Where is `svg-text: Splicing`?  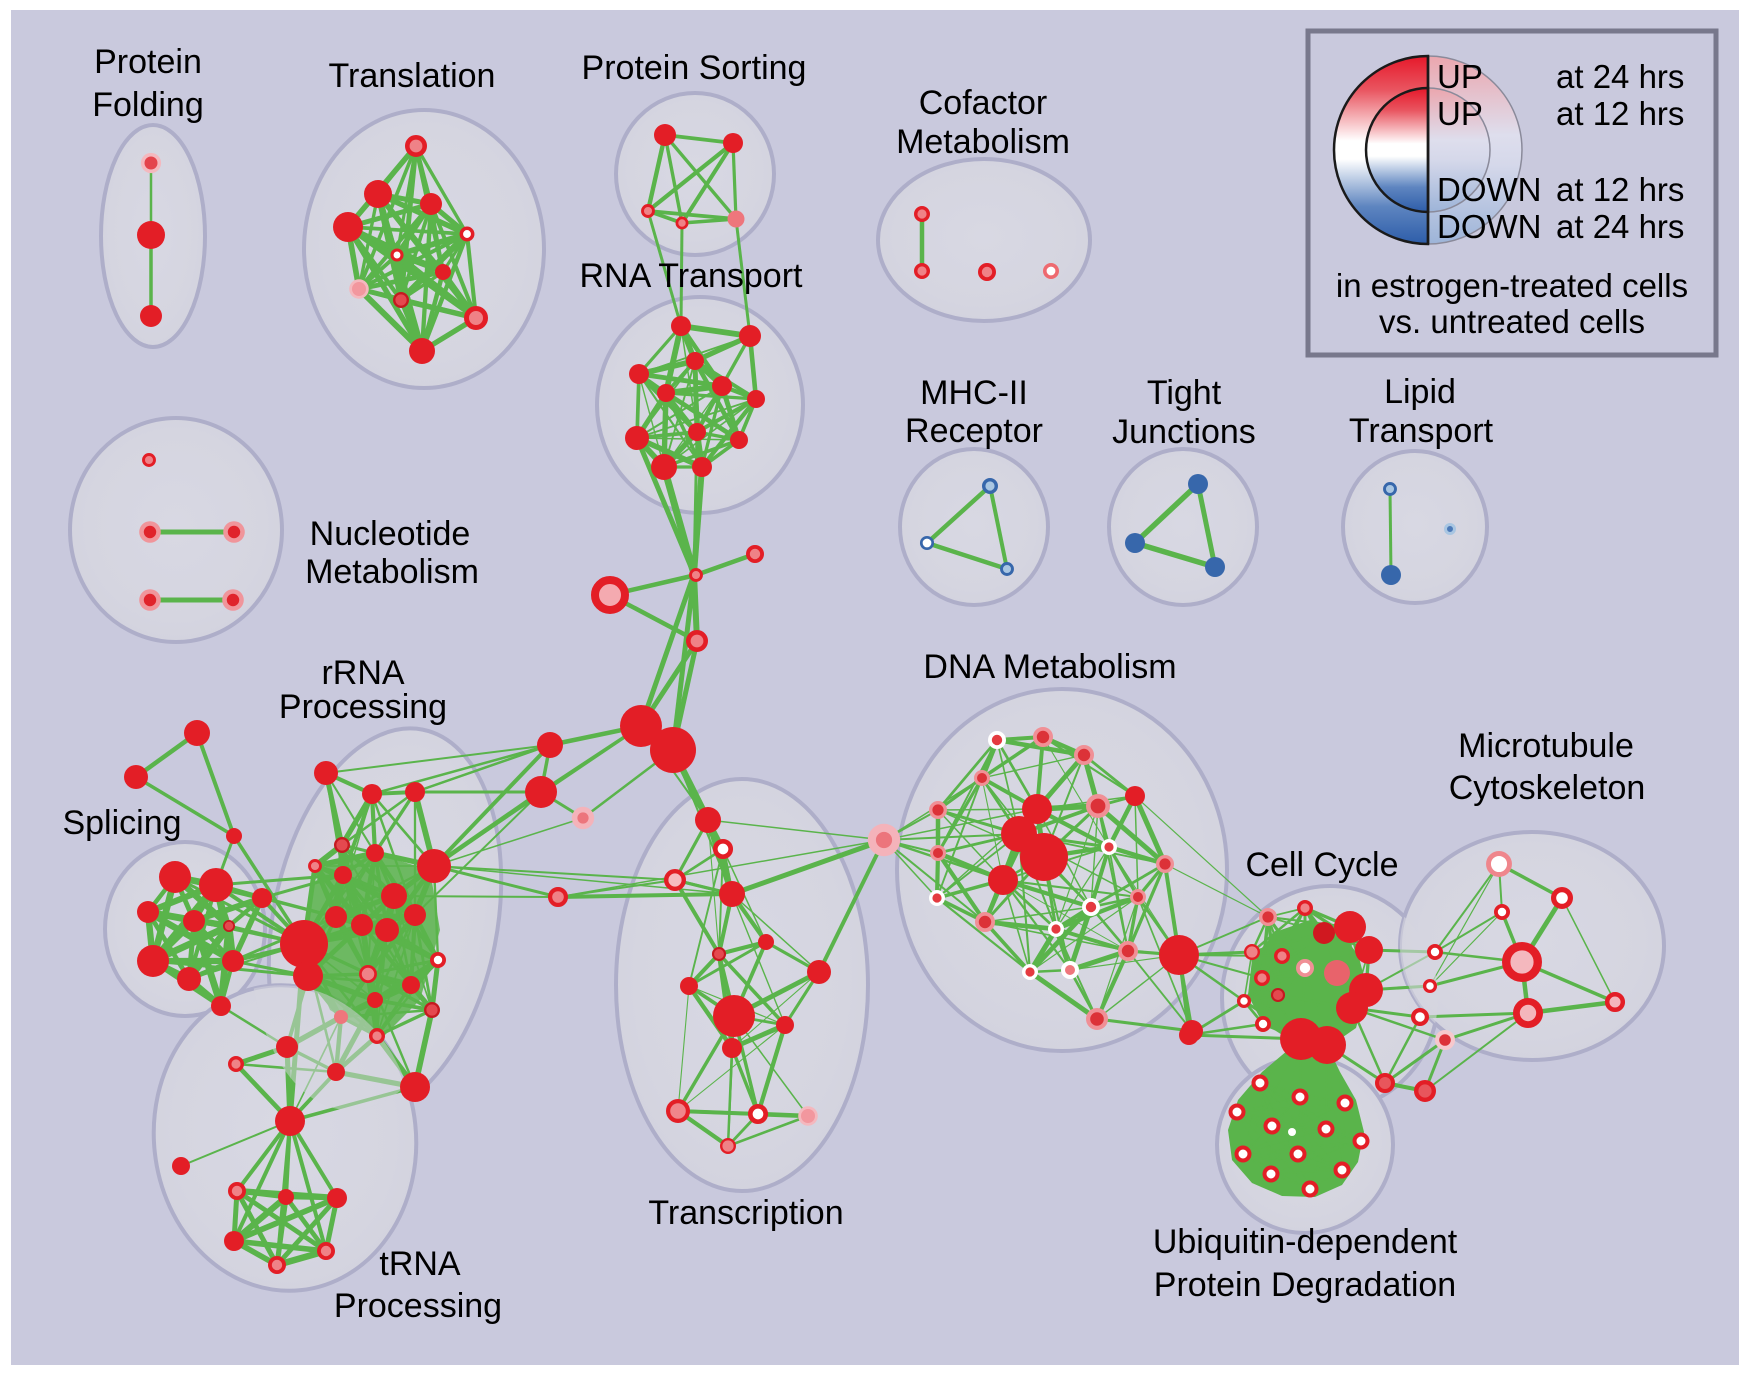
svg-text: Splicing is located at coordinates (121, 823).